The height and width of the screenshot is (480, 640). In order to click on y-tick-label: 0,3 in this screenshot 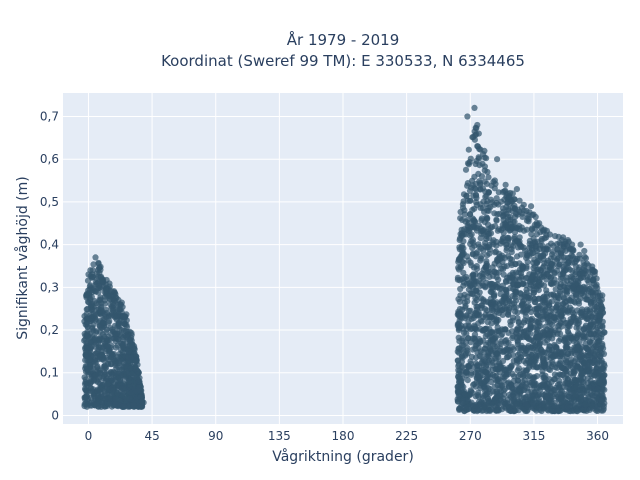, I will do `click(49, 287)`.